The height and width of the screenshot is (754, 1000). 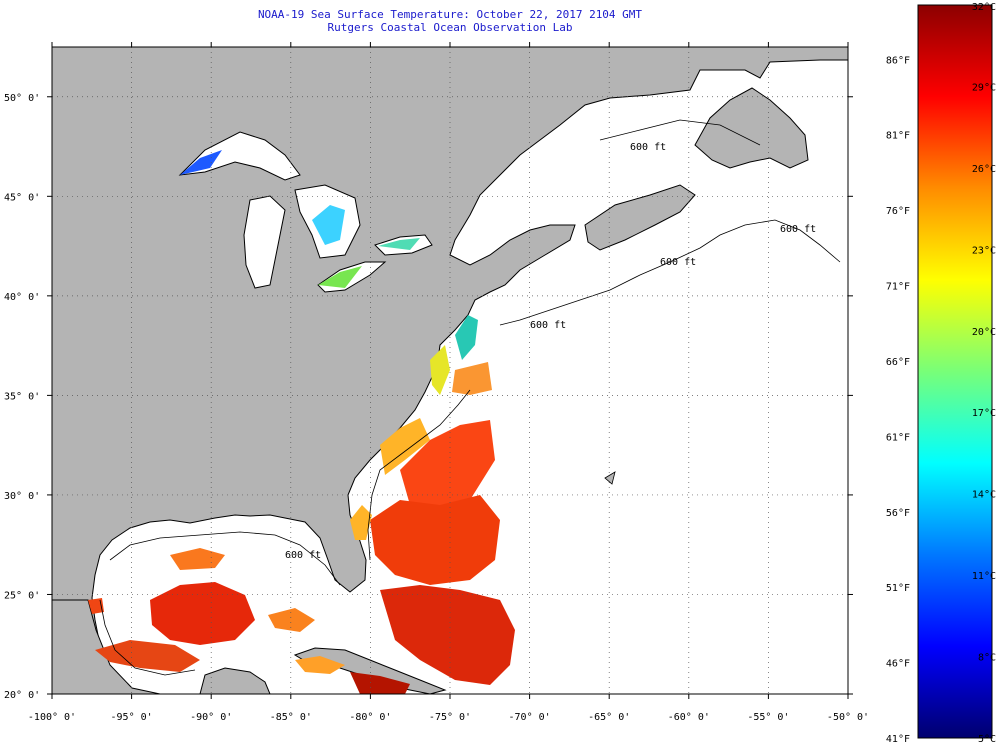 What do you see at coordinates (380, 683) in the screenshot?
I see `sst-caribbean-north` at bounding box center [380, 683].